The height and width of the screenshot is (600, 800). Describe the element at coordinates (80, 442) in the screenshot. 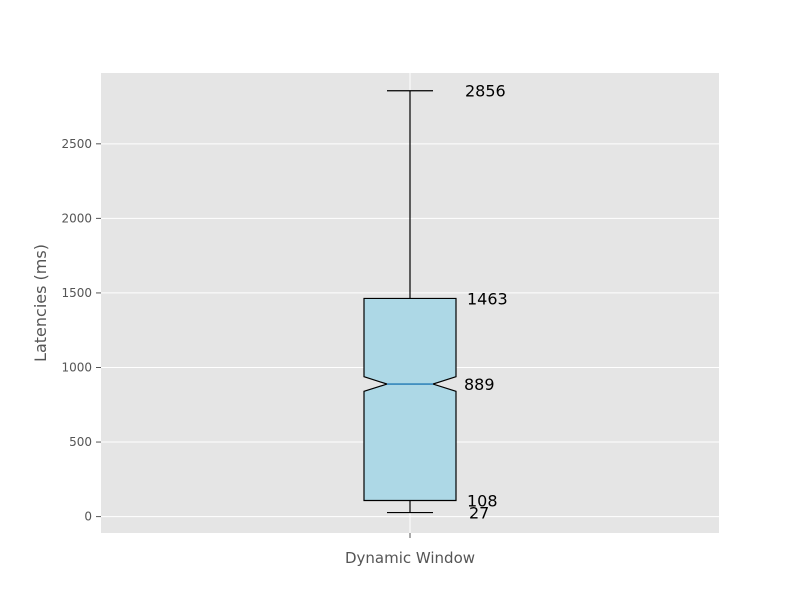

I see `y-tick-label: 500` at that location.